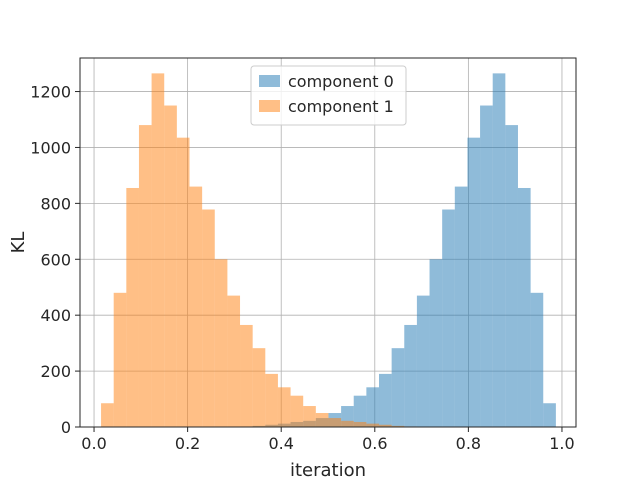 Image resolution: width=640 pixels, height=480 pixels. I want to click on legend-box, so click(328, 95).